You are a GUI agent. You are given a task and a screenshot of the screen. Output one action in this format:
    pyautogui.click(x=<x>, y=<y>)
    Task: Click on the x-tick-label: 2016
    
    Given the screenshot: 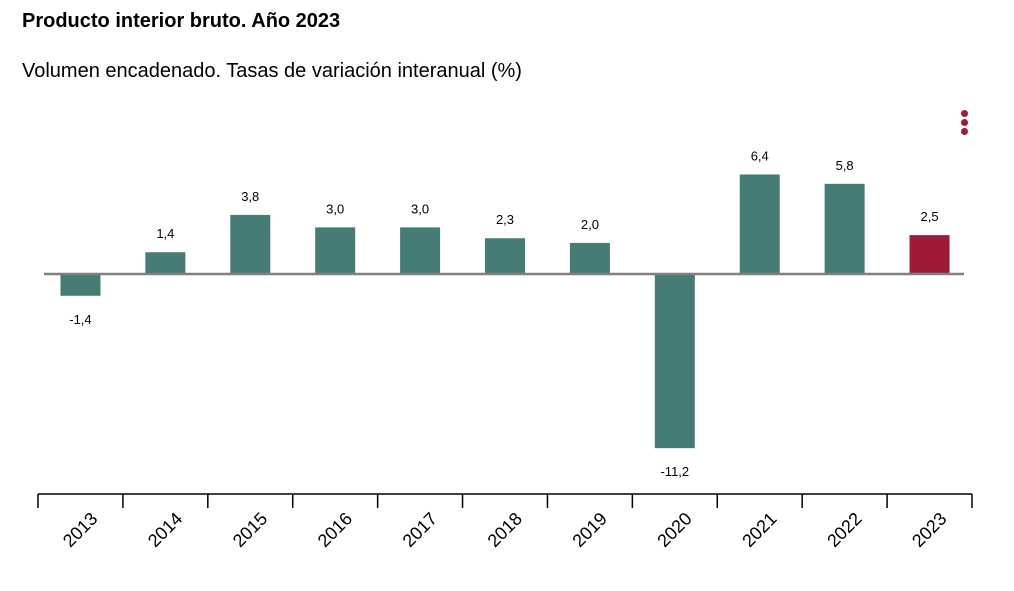 What is the action you would take?
    pyautogui.click(x=335, y=530)
    